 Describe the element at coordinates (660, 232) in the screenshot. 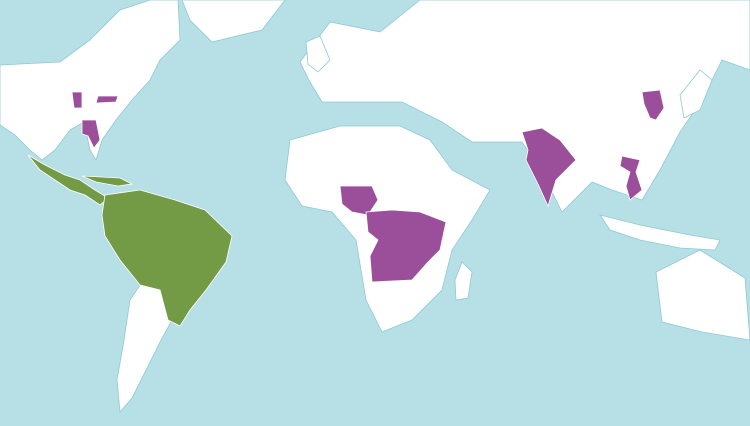

I see `indonesia` at that location.